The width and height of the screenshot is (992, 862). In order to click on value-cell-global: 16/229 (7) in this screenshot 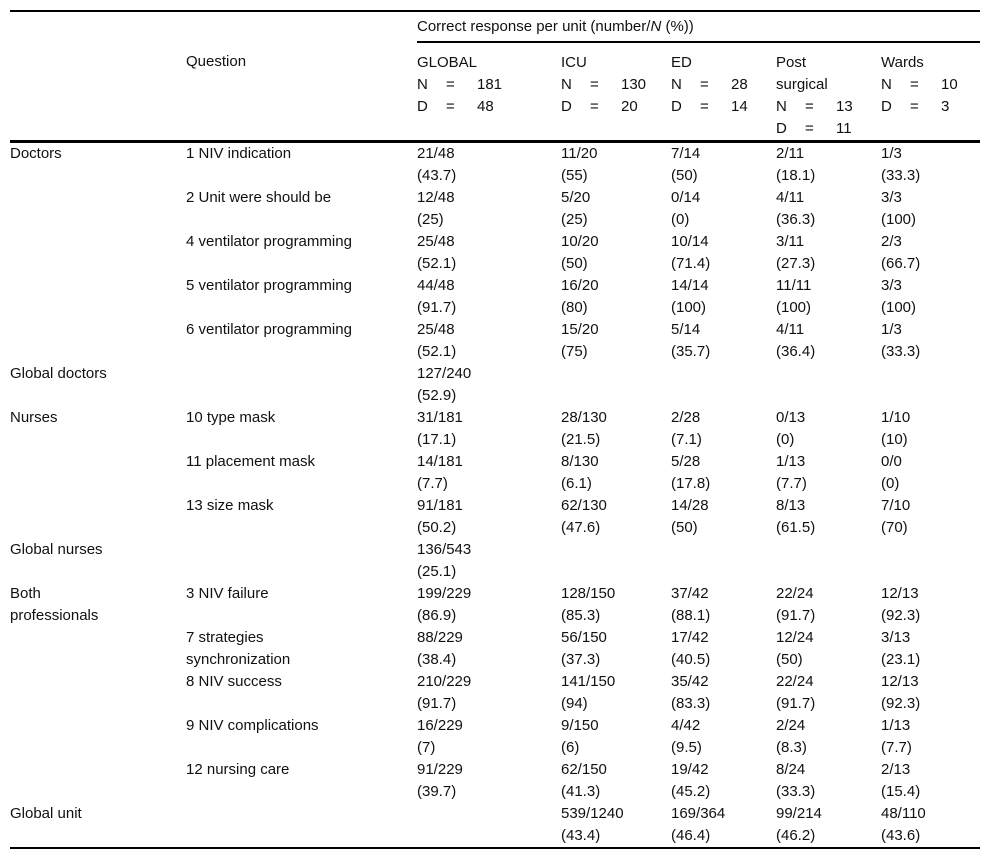, I will do `click(489, 737)`.